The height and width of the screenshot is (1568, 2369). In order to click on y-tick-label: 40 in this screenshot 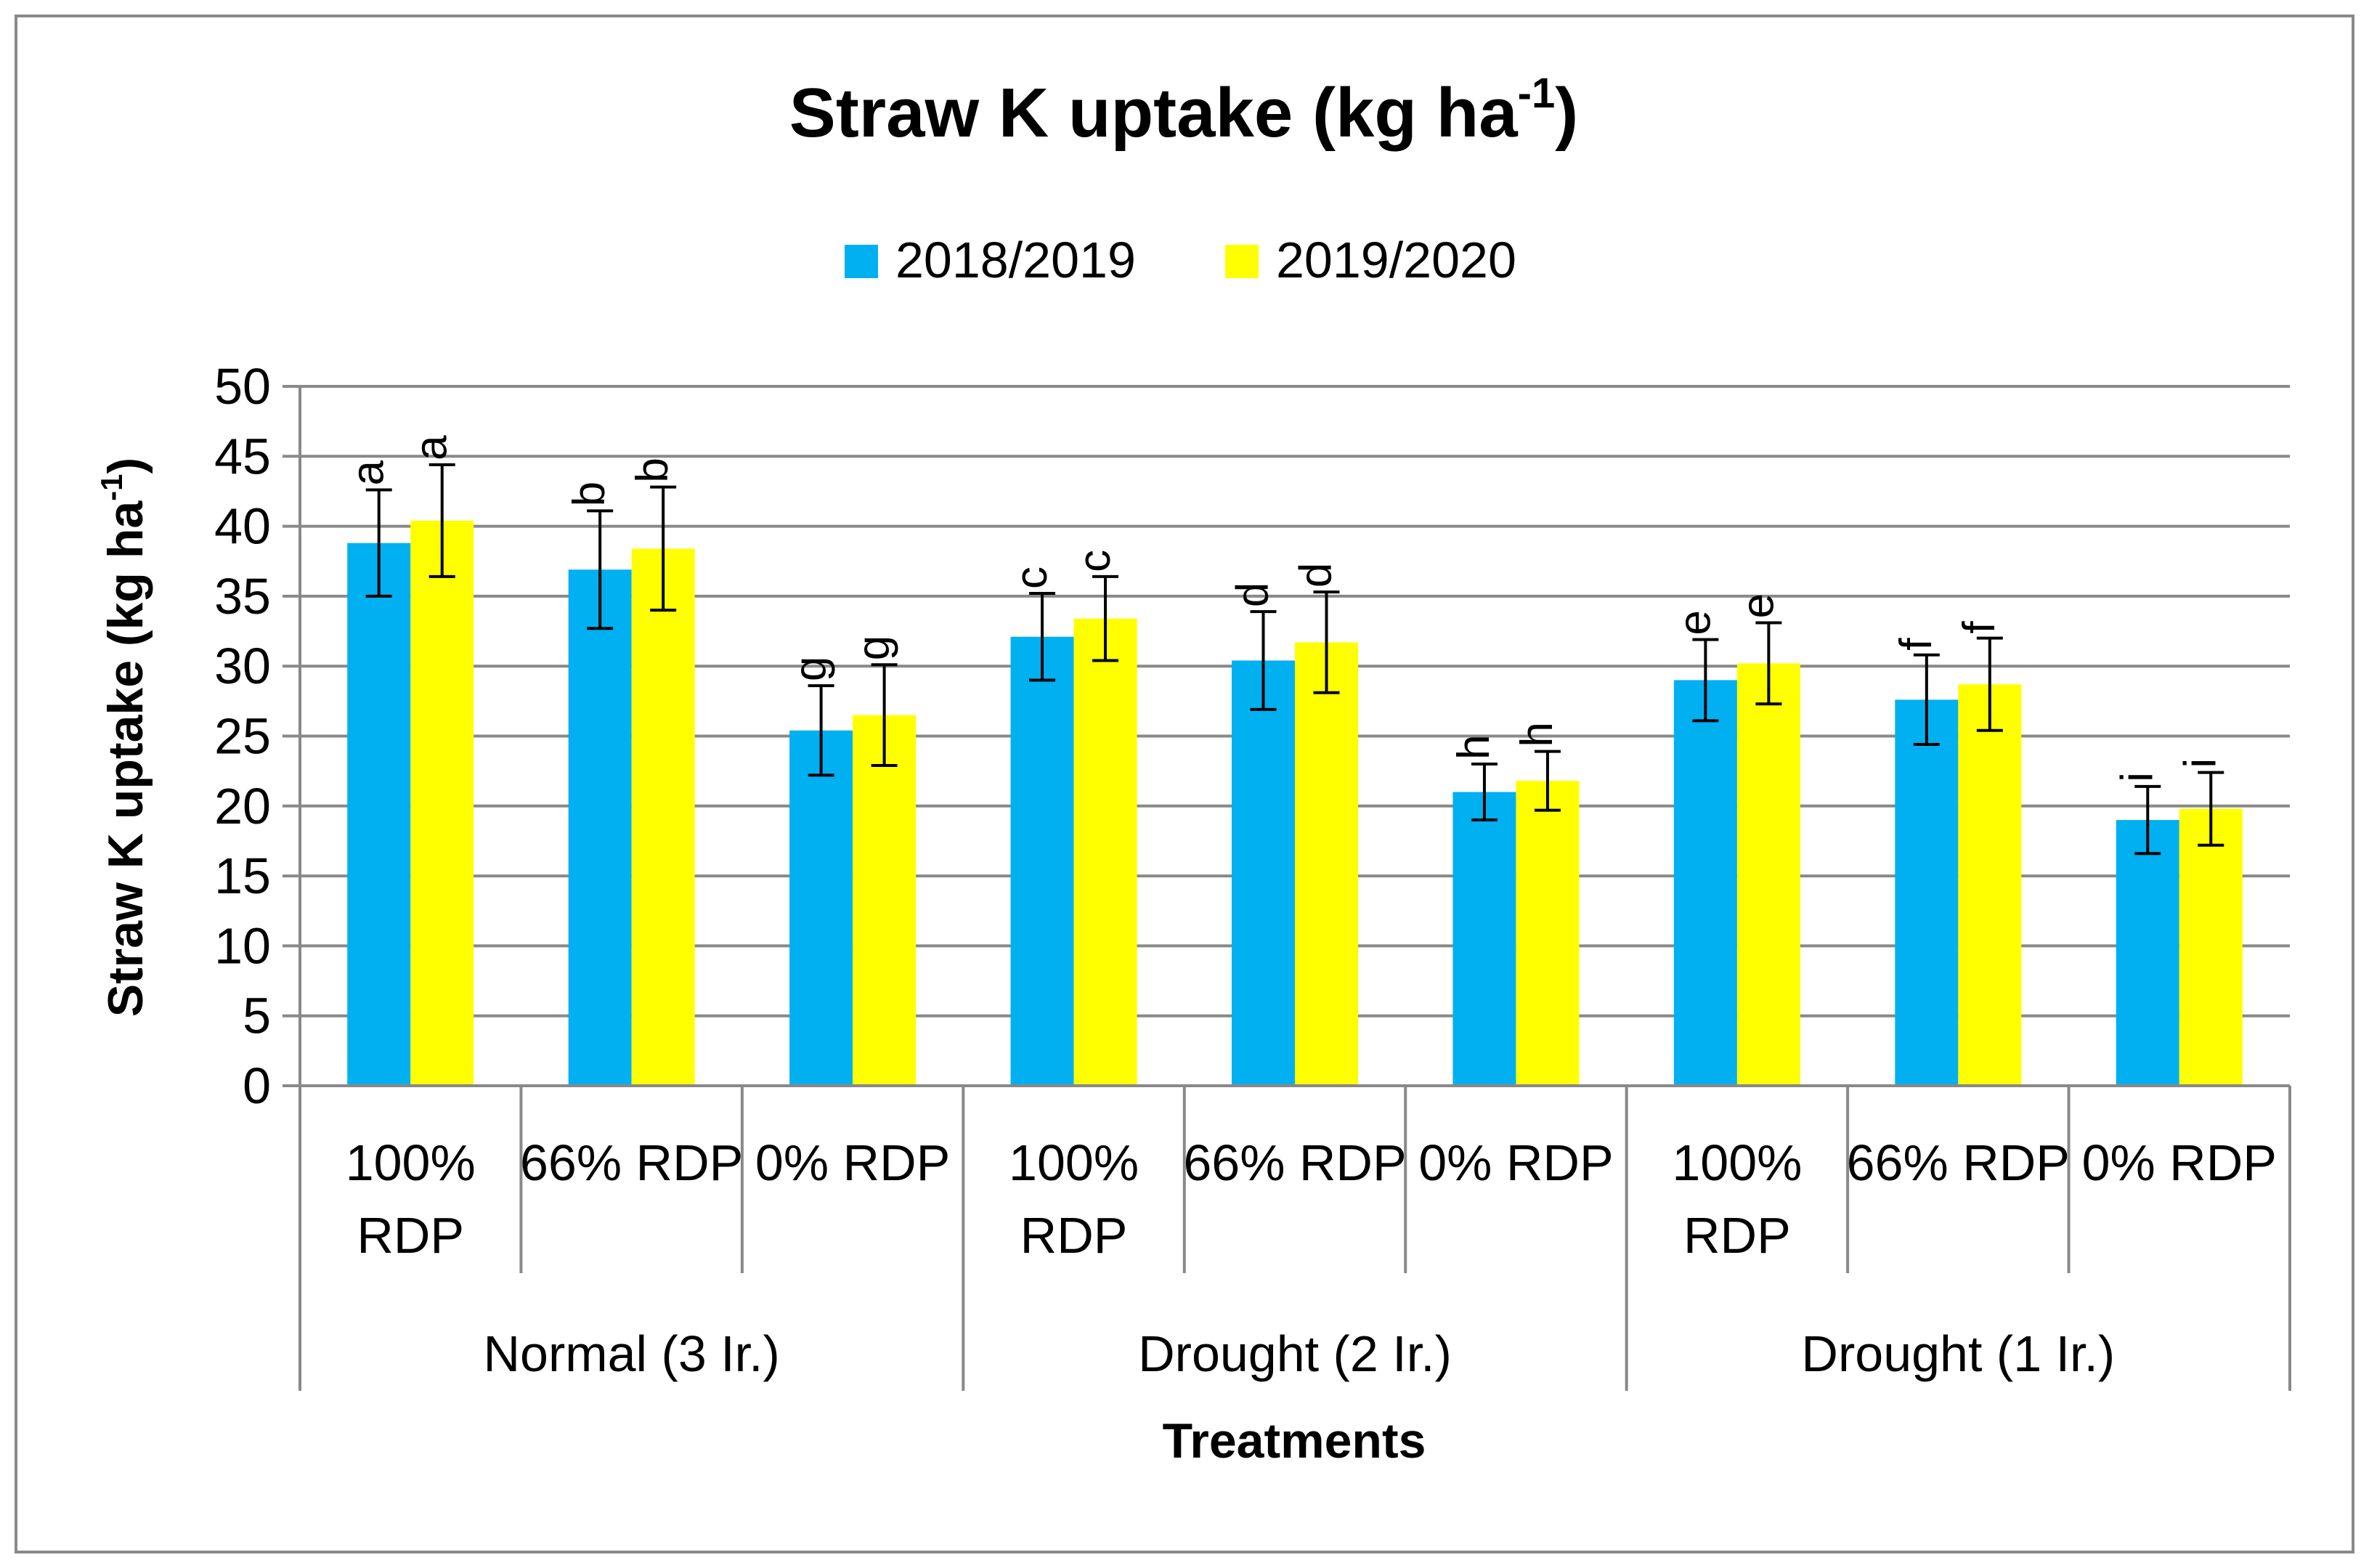, I will do `click(242, 526)`.